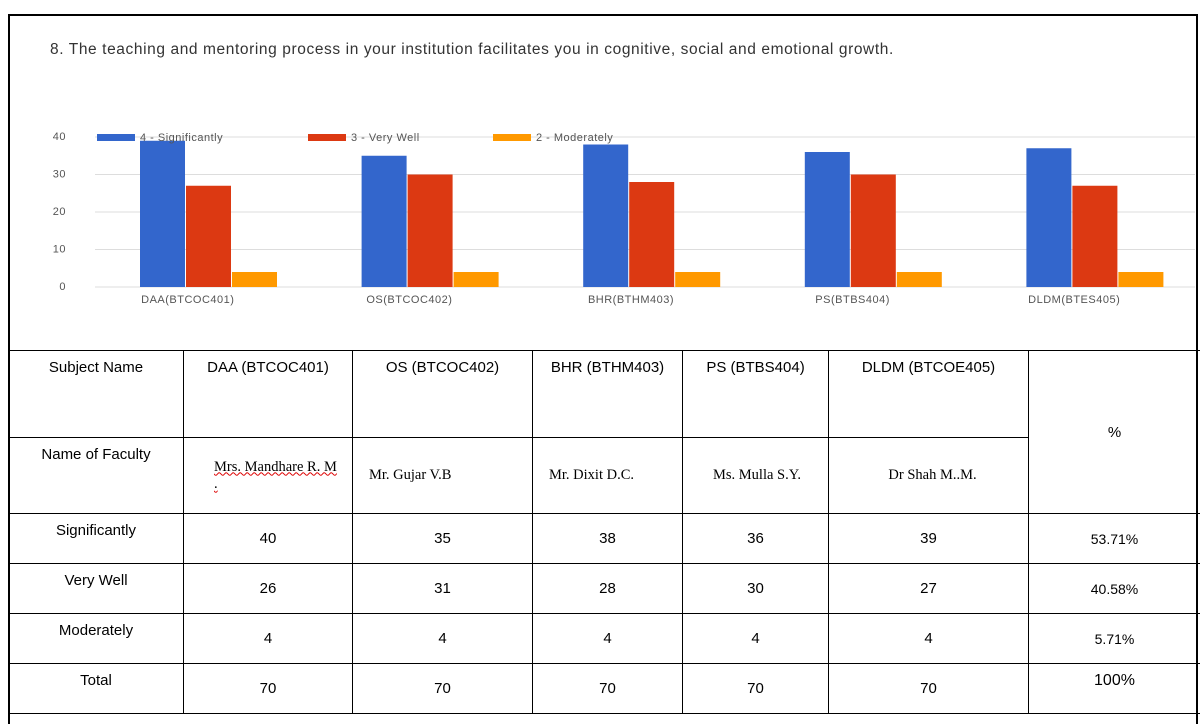 The image size is (1200, 724). What do you see at coordinates (181, 138) in the screenshot?
I see `legend-label: 4 - Significantly` at bounding box center [181, 138].